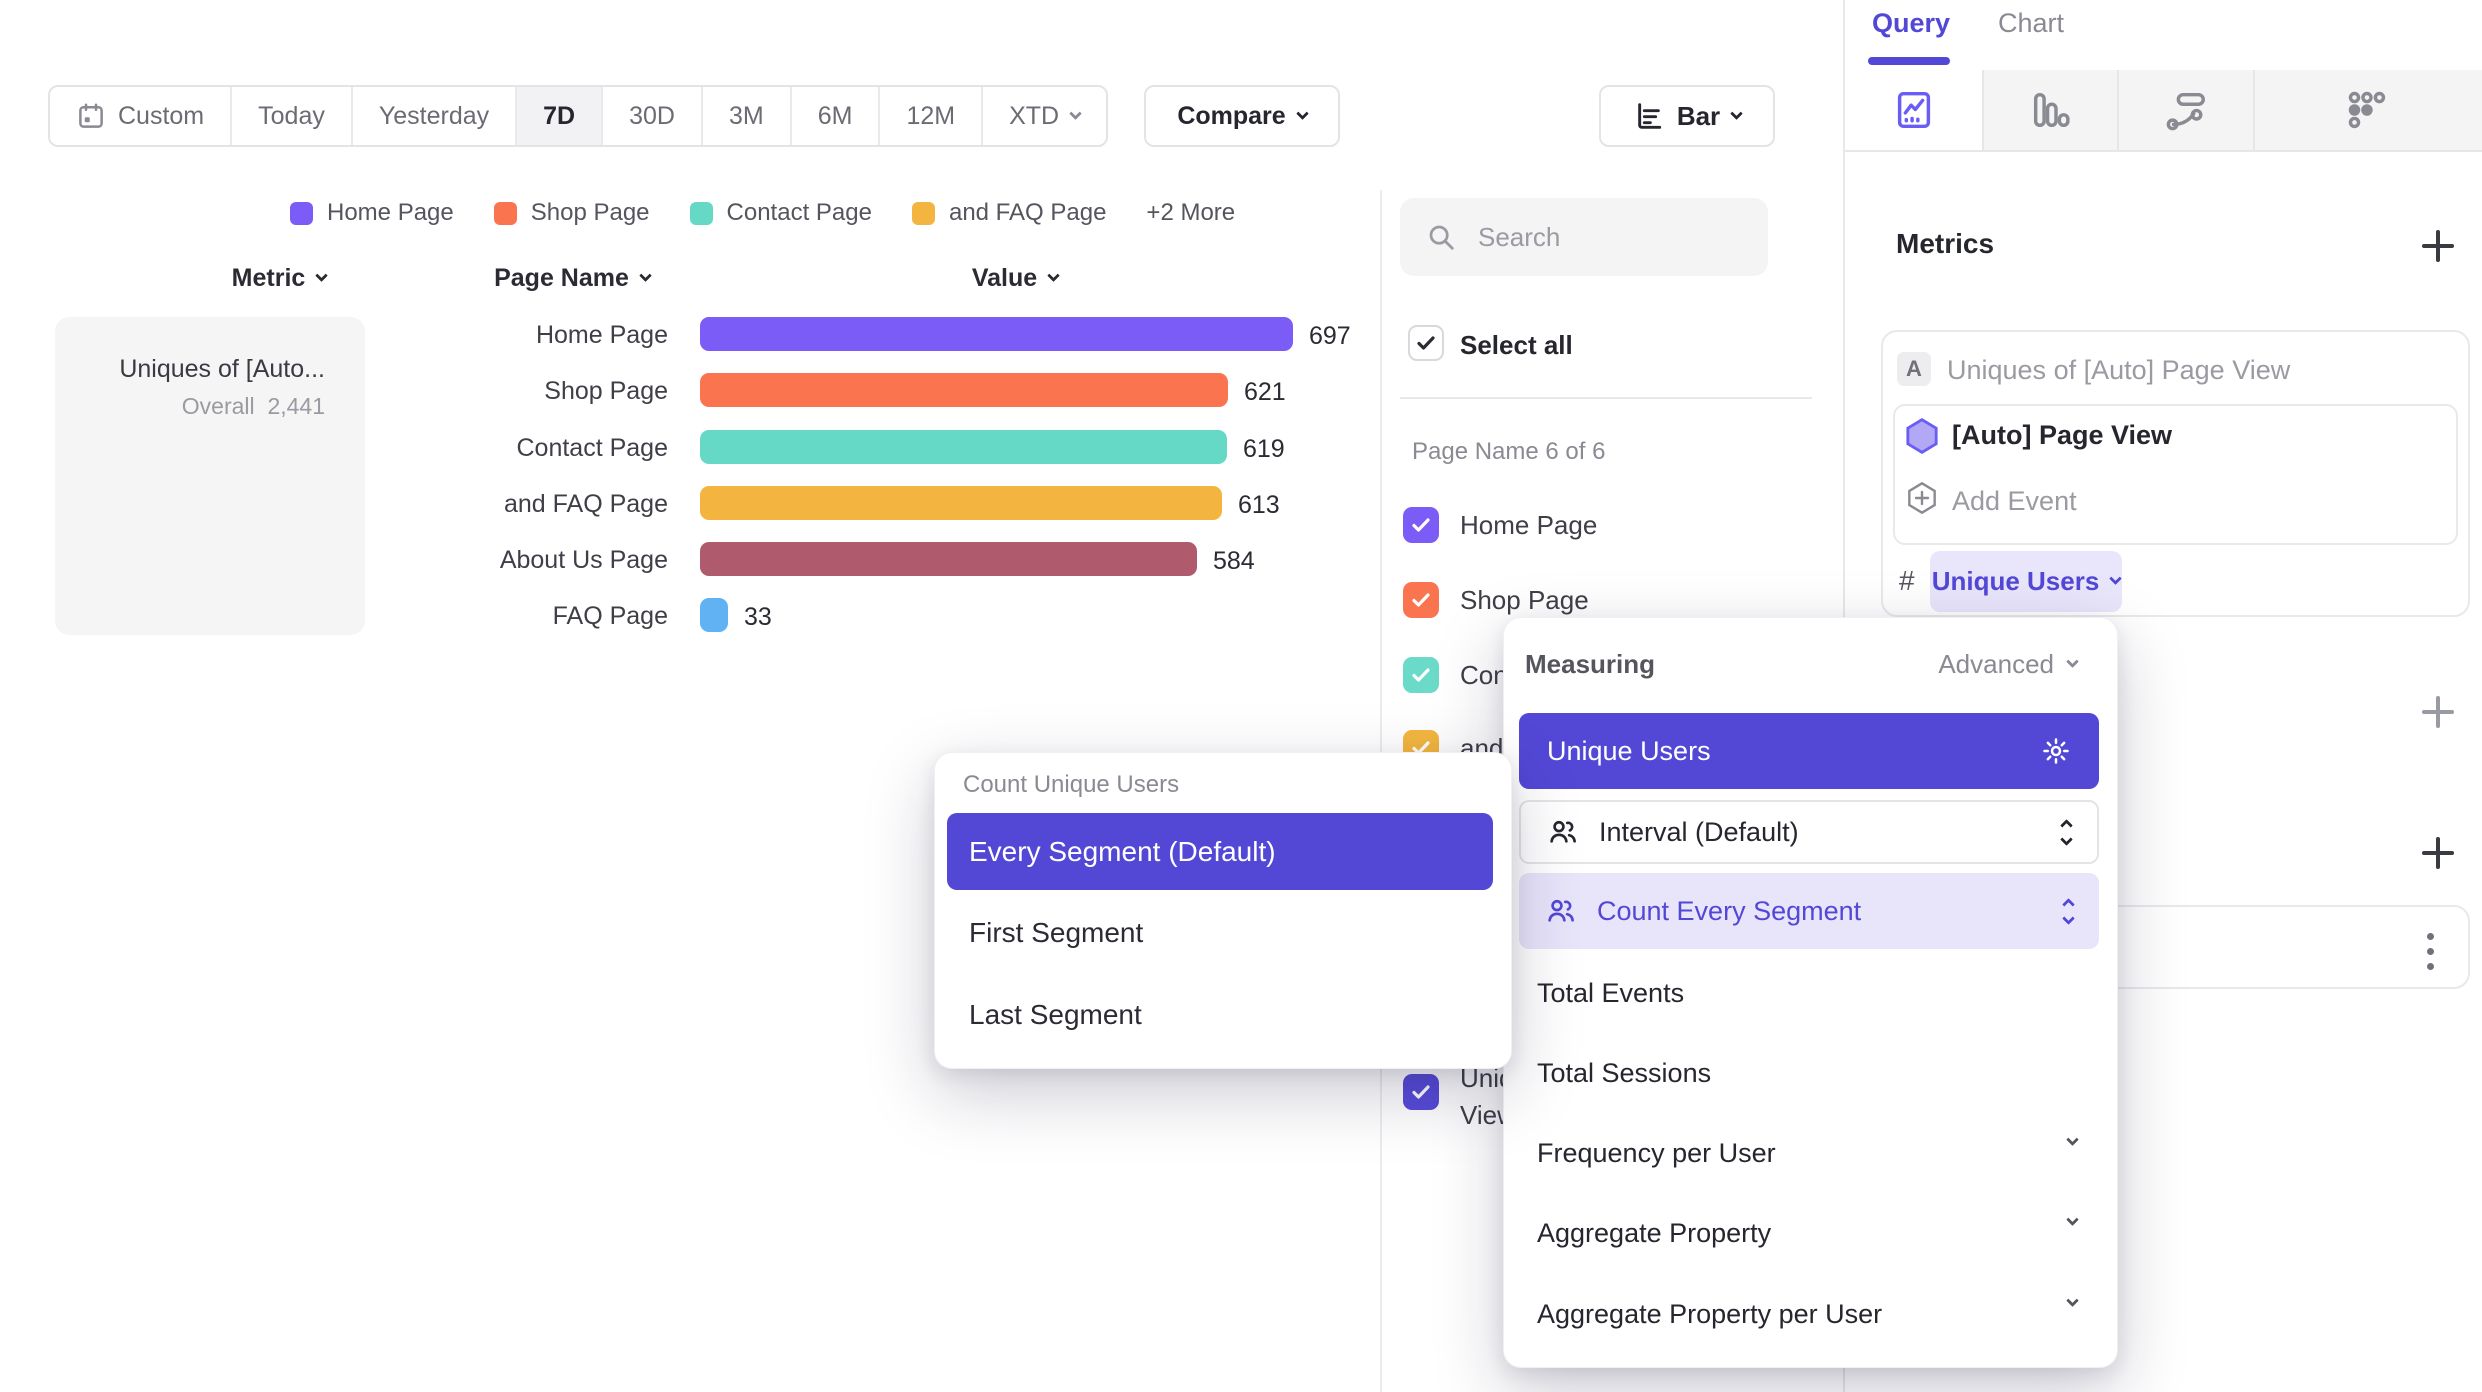  What do you see at coordinates (2056, 751) in the screenshot?
I see `gear-icon` at bounding box center [2056, 751].